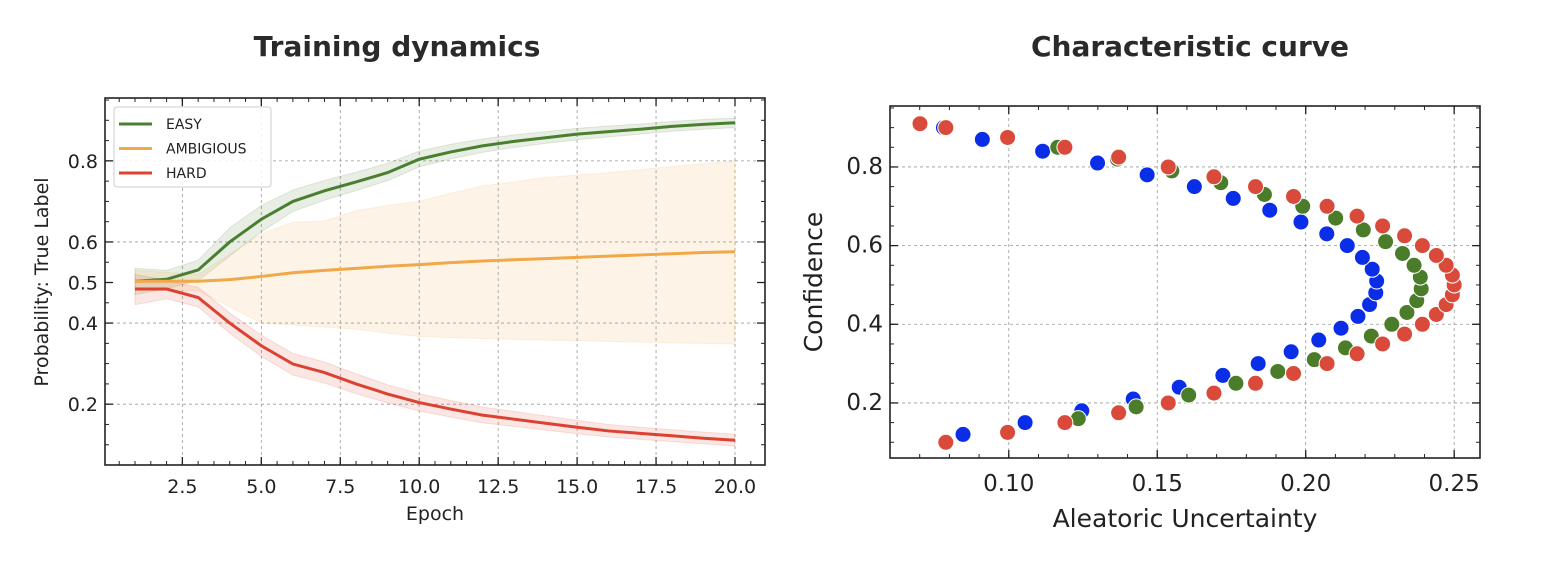  What do you see at coordinates (261, 487) in the screenshot?
I see `x-tick-label: 5.0` at bounding box center [261, 487].